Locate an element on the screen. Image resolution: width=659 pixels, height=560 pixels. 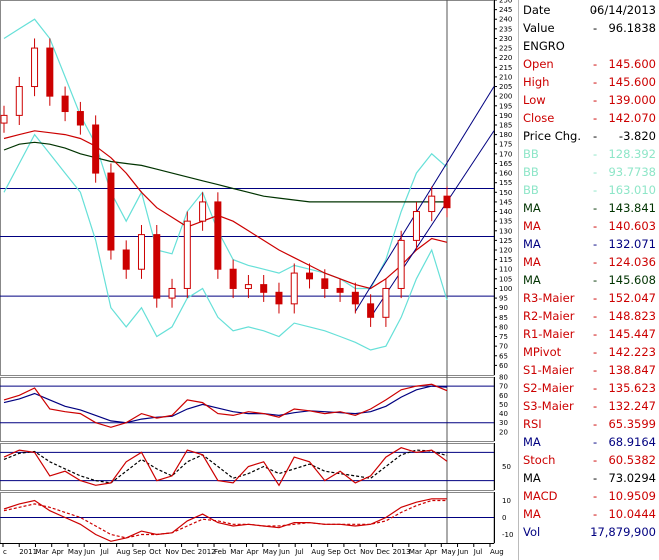
macd-line is located at coordinates (225, 520).